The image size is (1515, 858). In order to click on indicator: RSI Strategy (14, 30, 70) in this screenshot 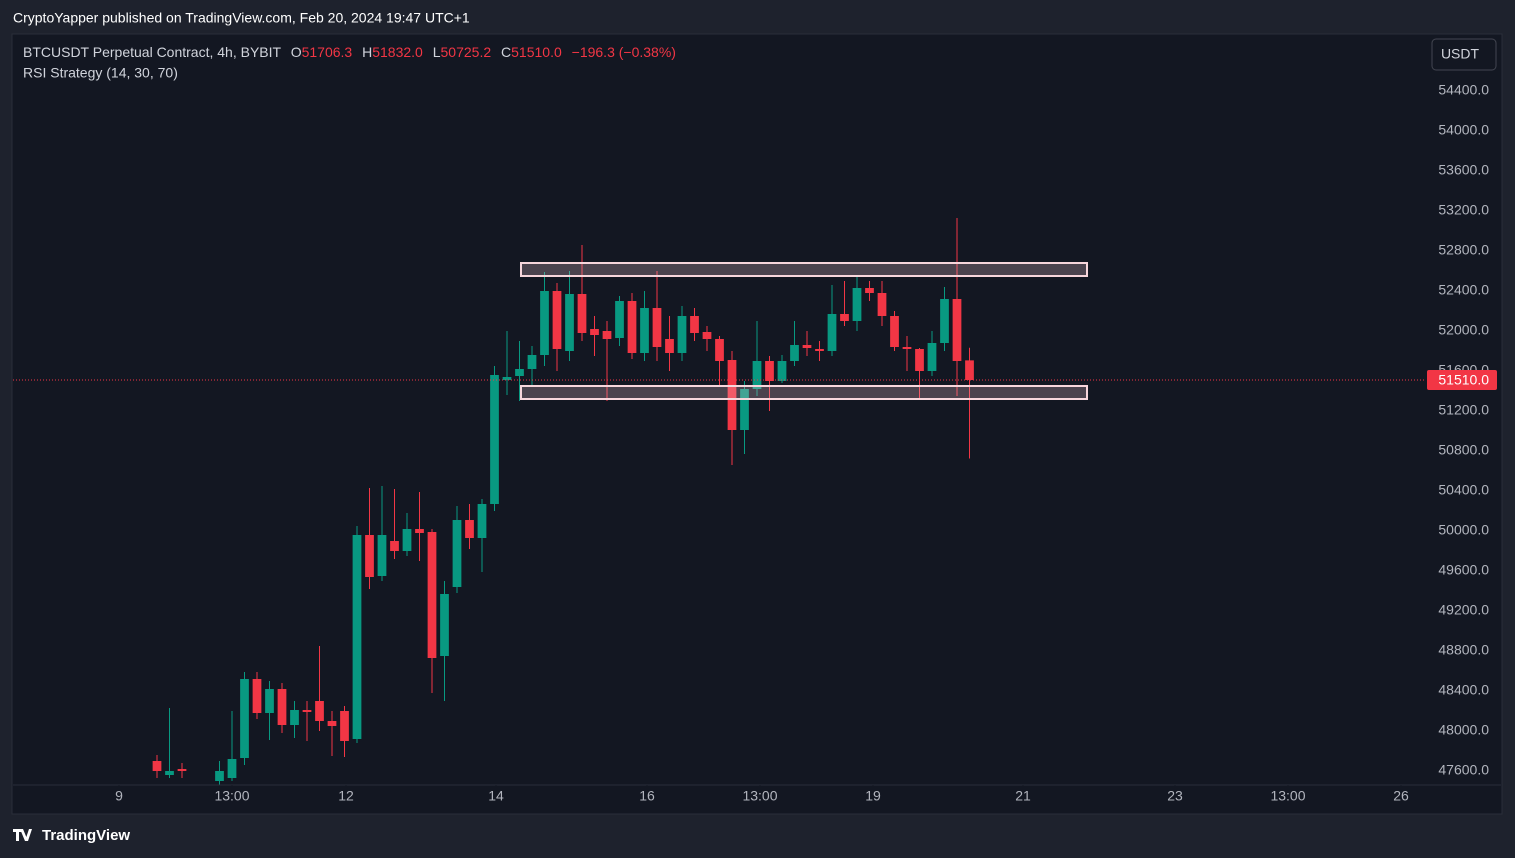, I will do `click(100, 73)`.